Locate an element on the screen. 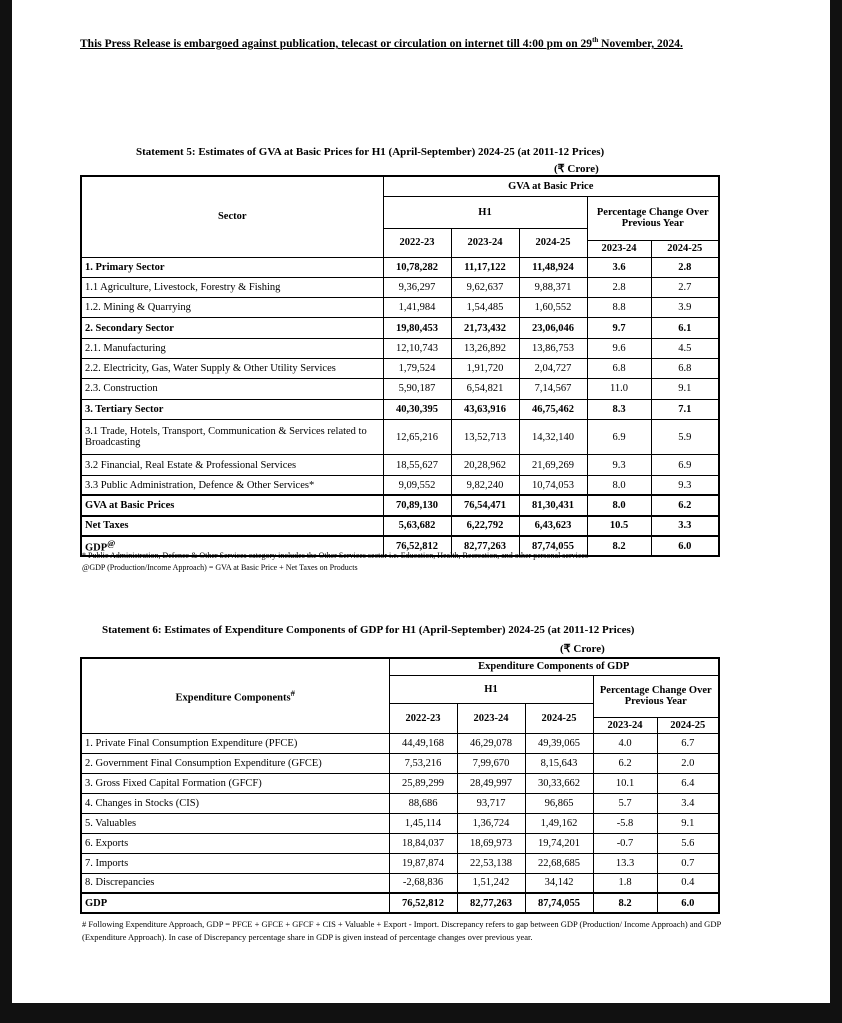 The height and width of the screenshot is (1023, 842). value-cell: 40,30,395 is located at coordinates (417, 409).